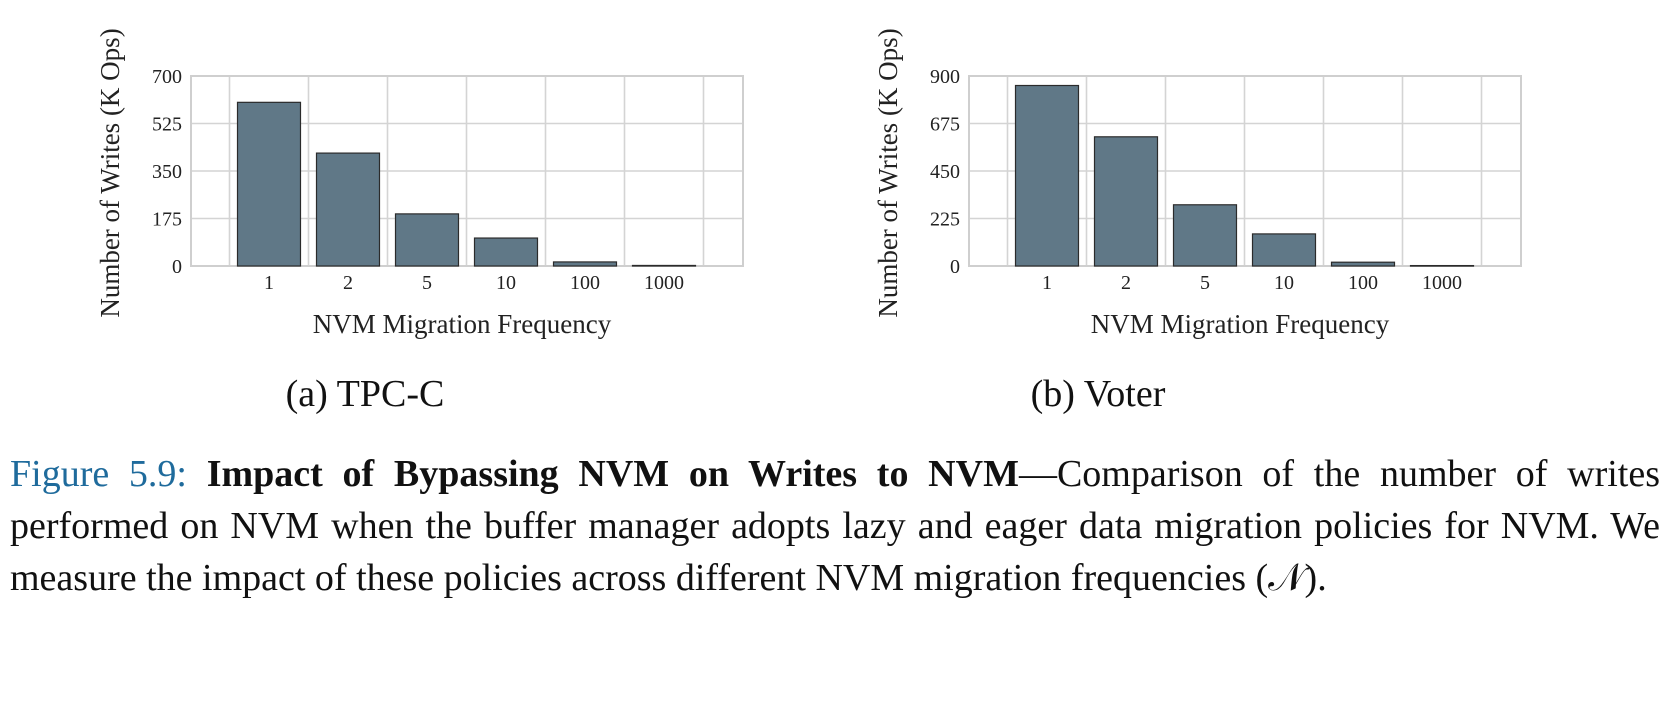  I want to click on panel-caption-b: (b) Voter, so click(1098, 394).